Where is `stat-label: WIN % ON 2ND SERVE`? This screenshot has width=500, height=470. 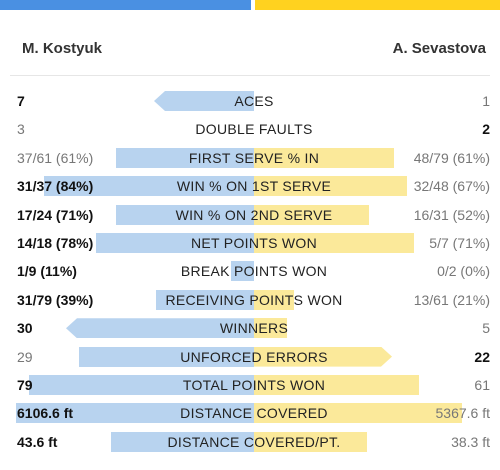 stat-label: WIN % ON 2ND SERVE is located at coordinates (254, 214).